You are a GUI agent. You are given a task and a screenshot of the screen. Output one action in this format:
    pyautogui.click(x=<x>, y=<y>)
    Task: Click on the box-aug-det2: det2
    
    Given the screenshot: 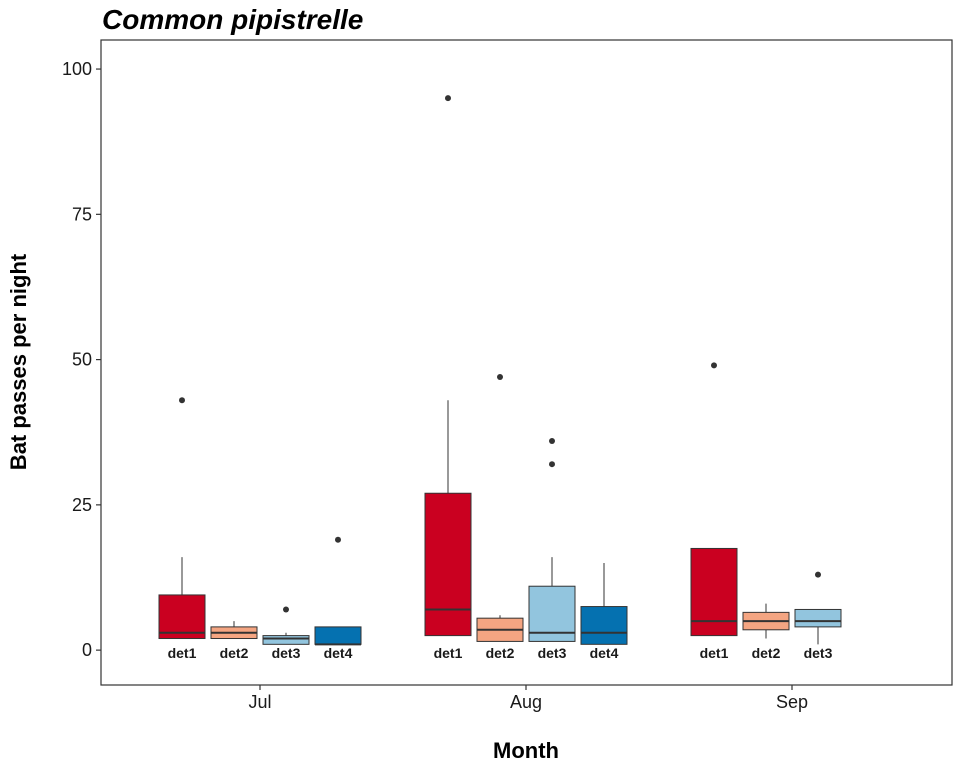 What is the action you would take?
    pyautogui.click(x=500, y=517)
    